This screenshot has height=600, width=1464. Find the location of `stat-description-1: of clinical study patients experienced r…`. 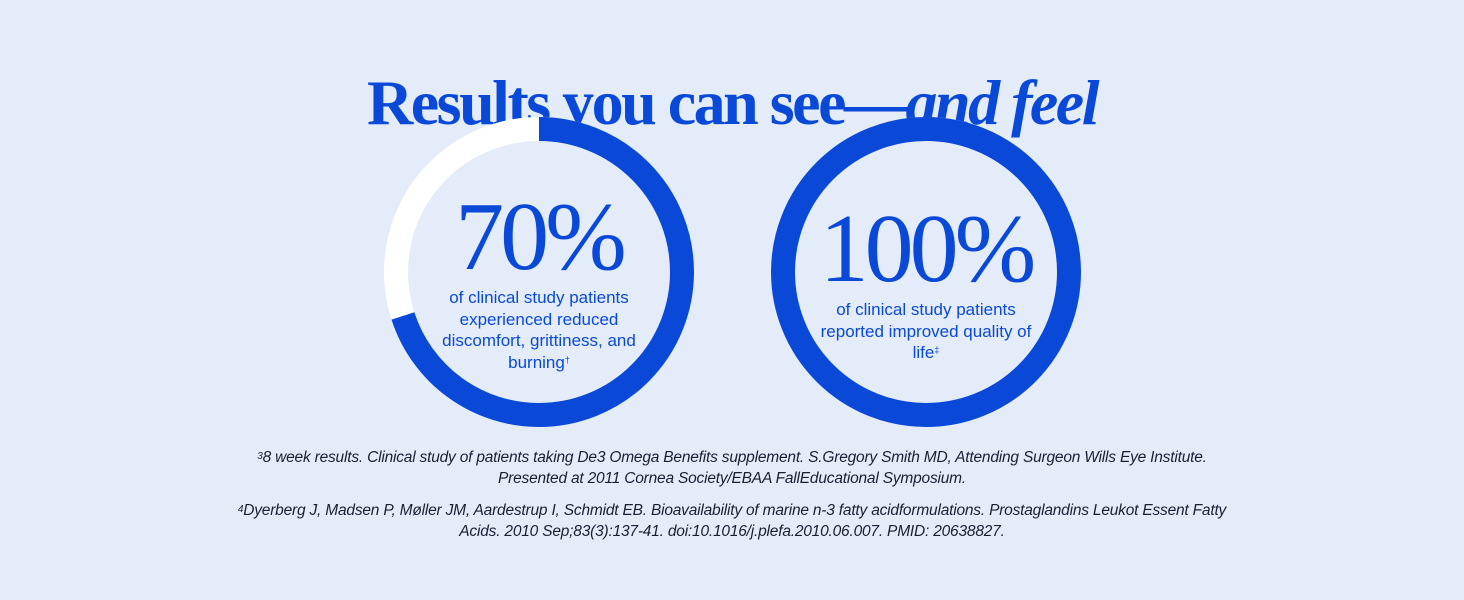

stat-description-1: of clinical study patients experienced r… is located at coordinates (539, 330).